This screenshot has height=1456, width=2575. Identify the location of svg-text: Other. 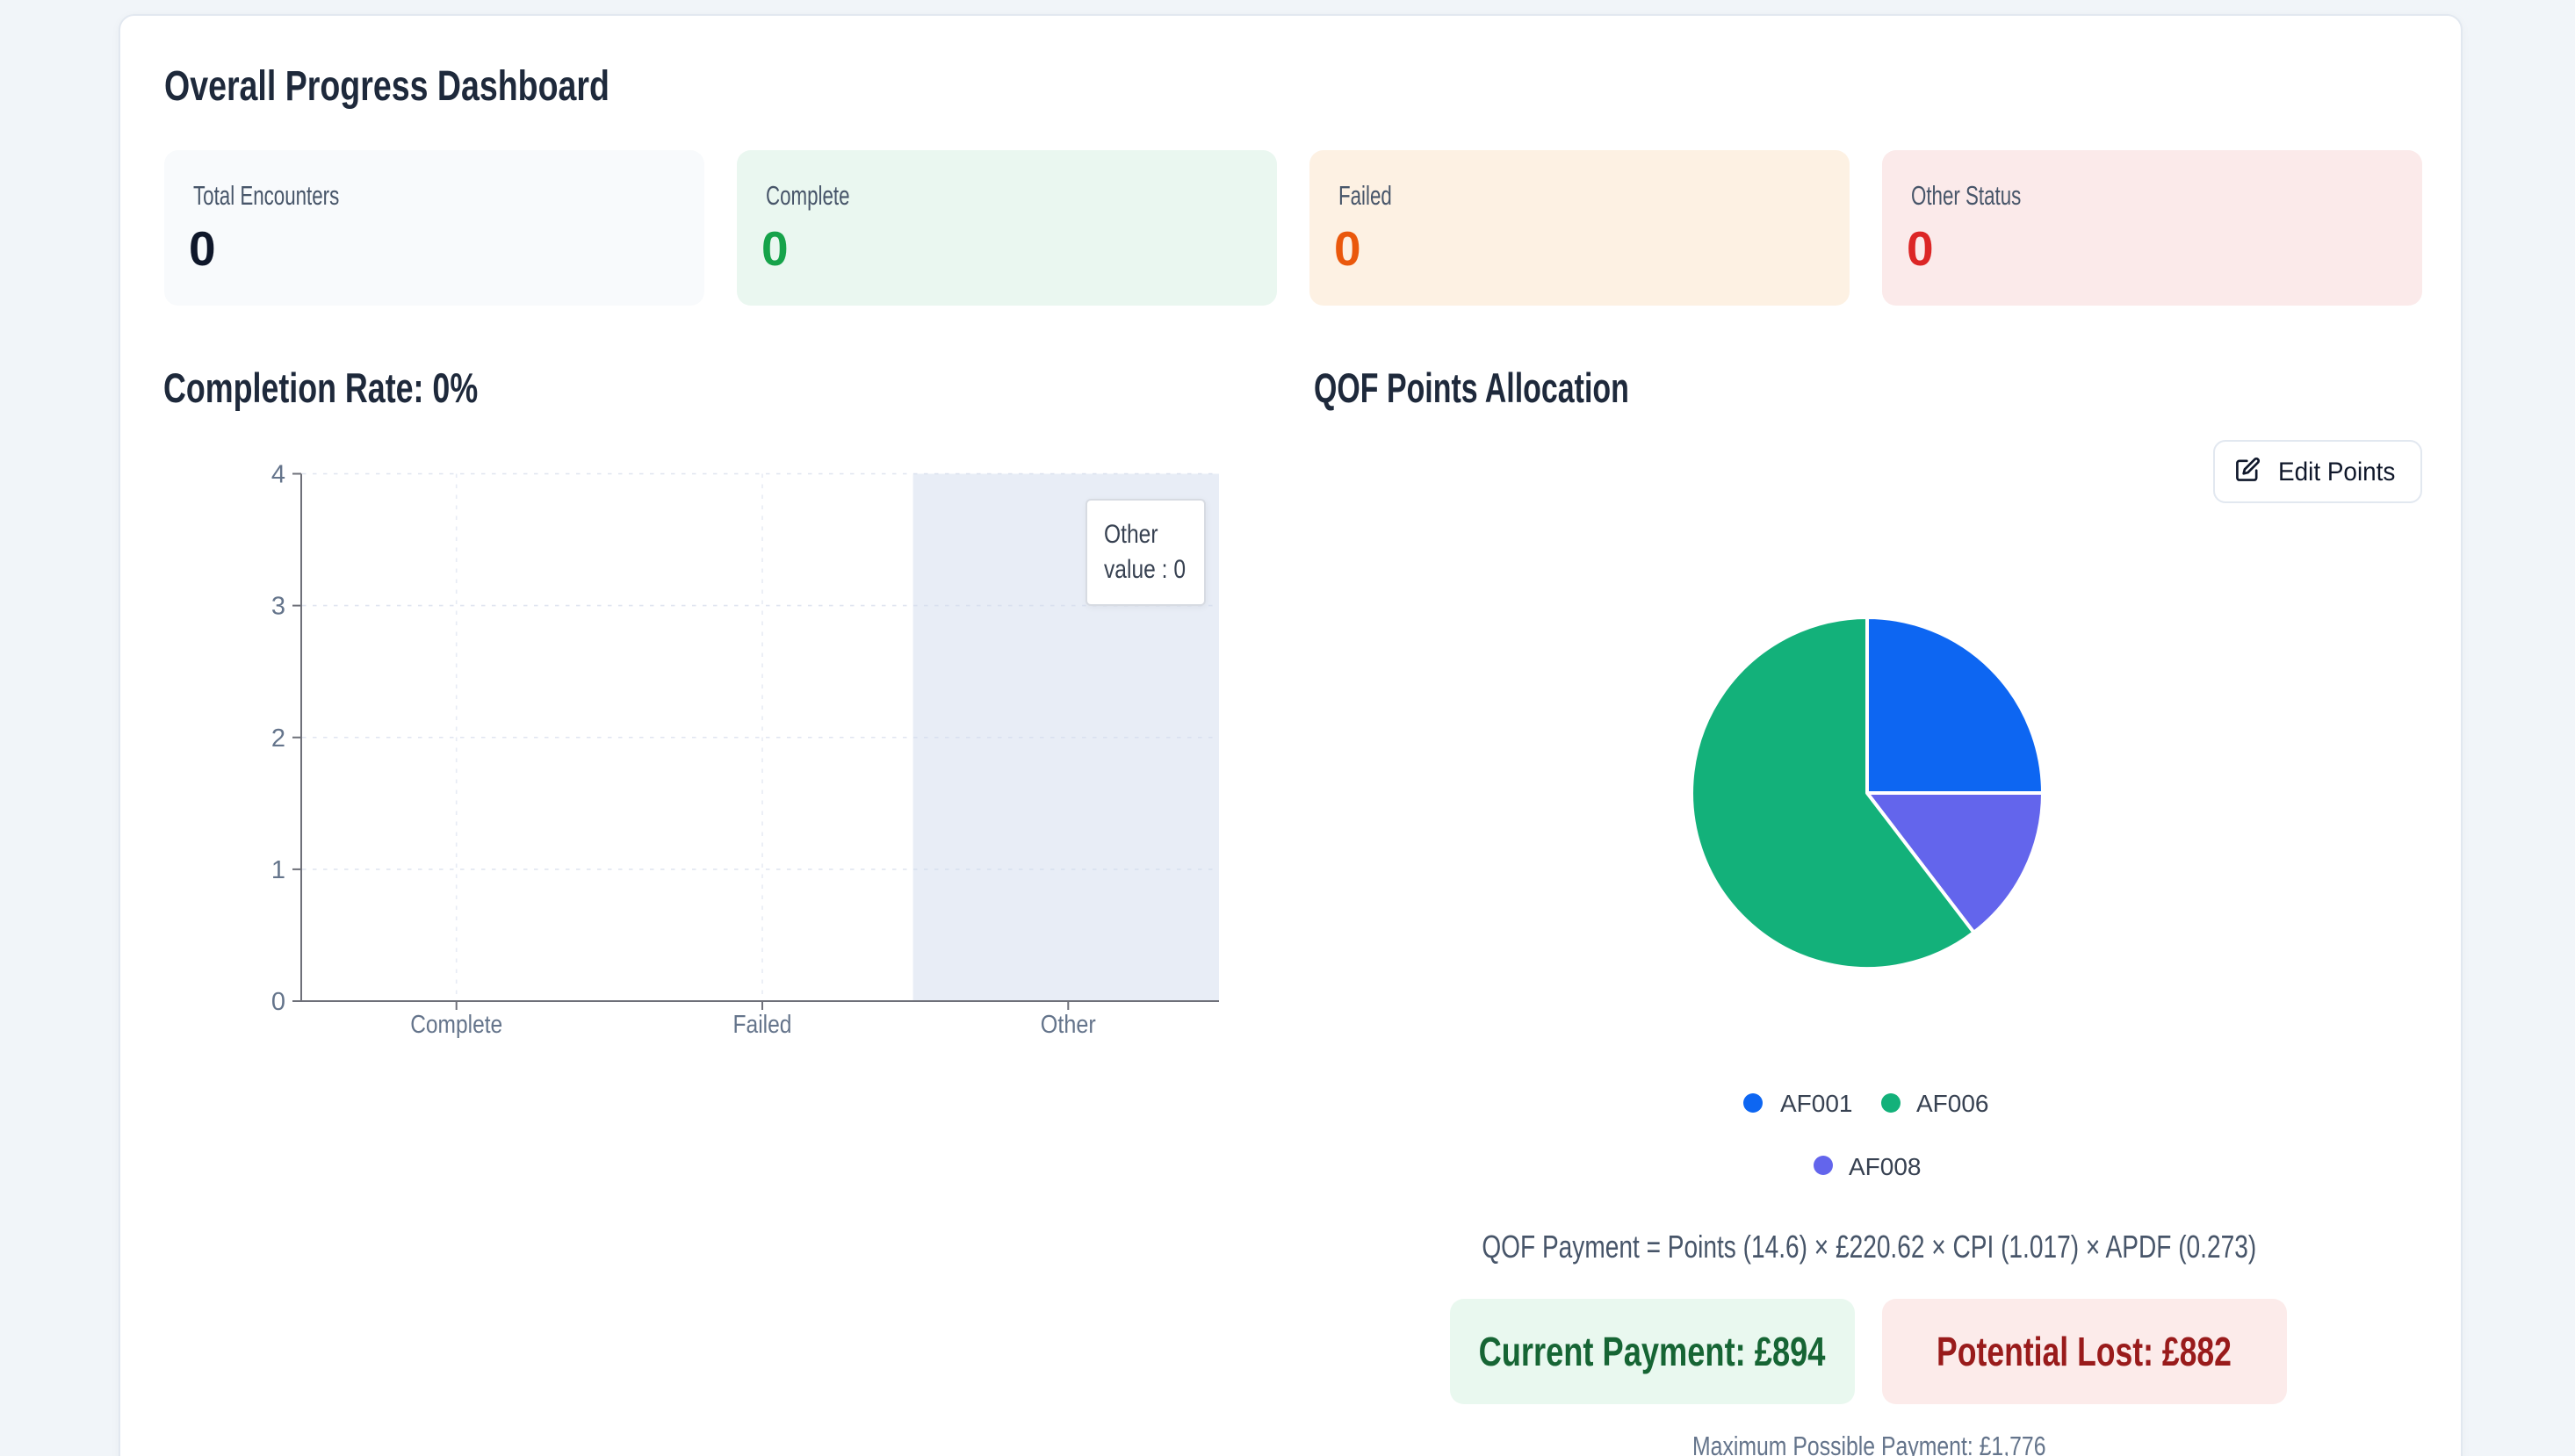
(1068, 1025).